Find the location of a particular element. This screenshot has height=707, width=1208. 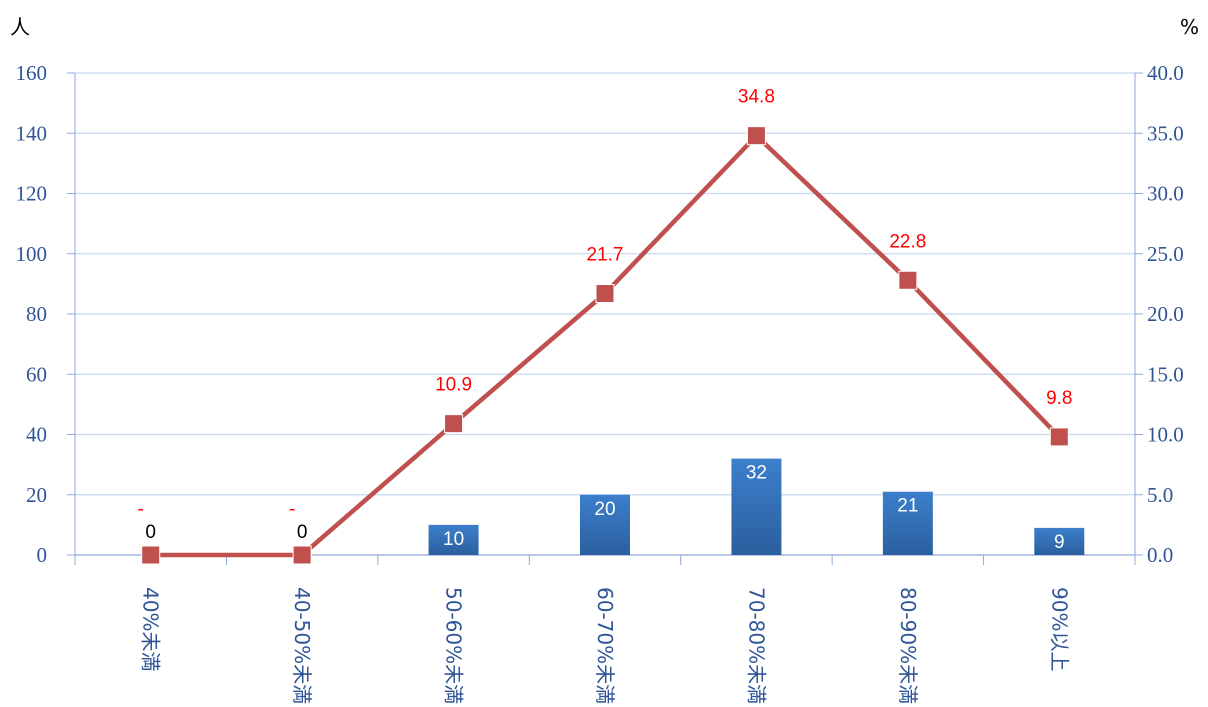

left-axis-tick-label: 80 is located at coordinates (36, 314).